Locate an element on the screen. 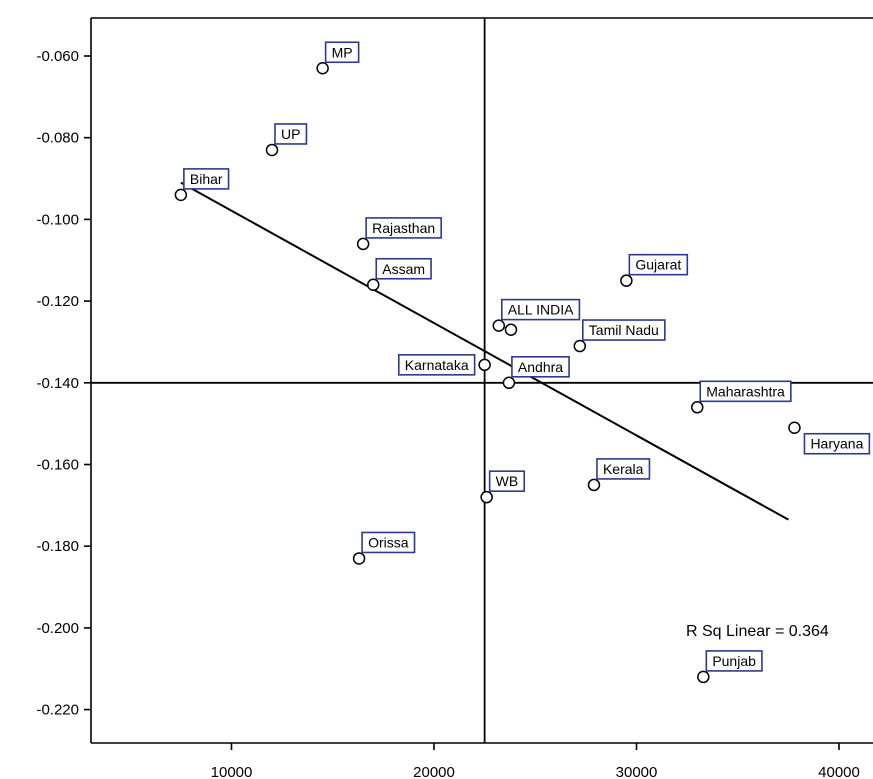 This screenshot has height=779, width=873. point-label-text: Tamil Nadu is located at coordinates (624, 330).